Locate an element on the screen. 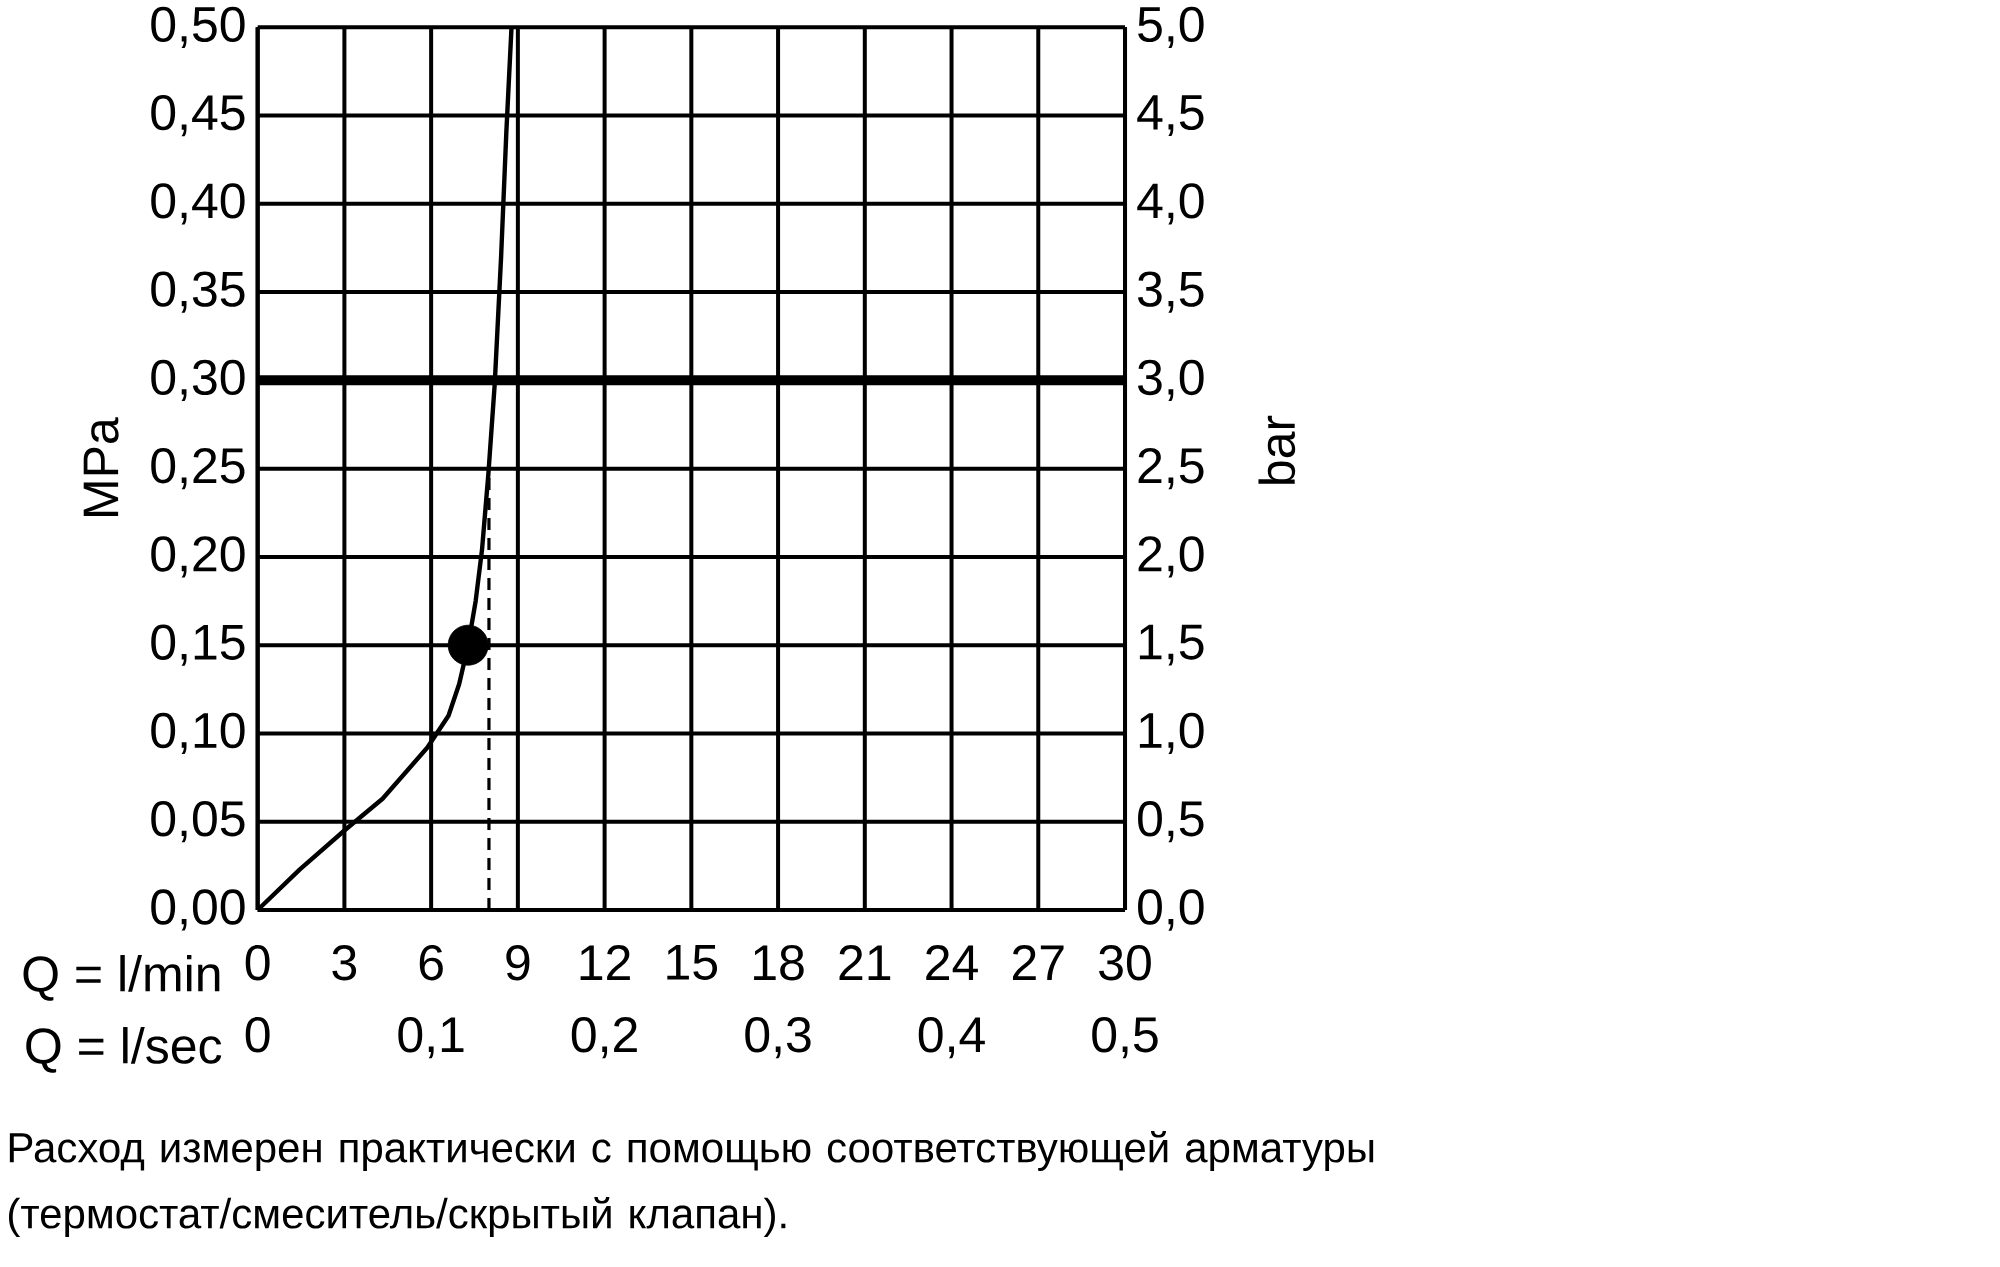  y-tick-label: 0,25 is located at coordinates (198, 469).